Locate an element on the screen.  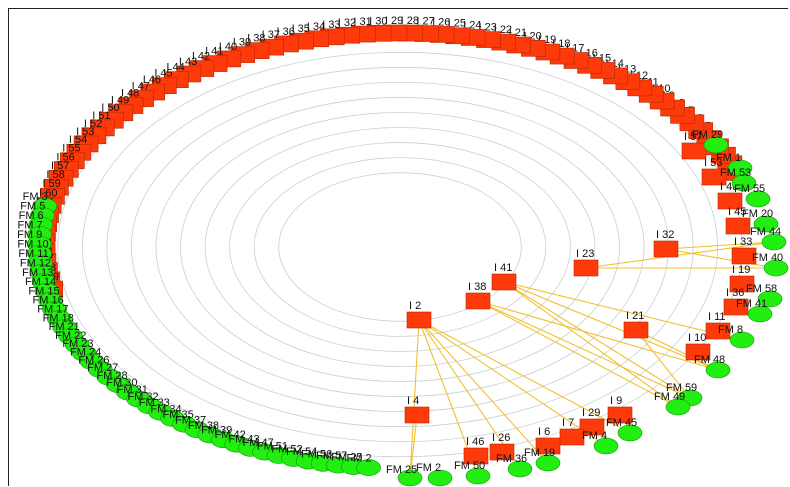
item-node-label: I 39 is located at coordinates (242, 43).